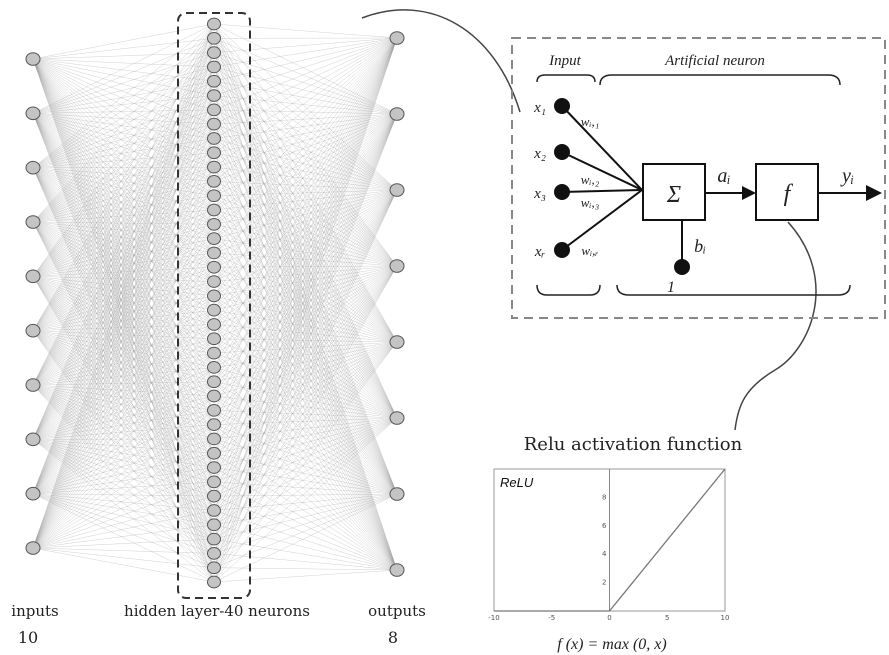 Image resolution: width=889 pixels, height=655 pixels. What do you see at coordinates (566, 78) in the screenshot?
I see `input-top-brace` at bounding box center [566, 78].